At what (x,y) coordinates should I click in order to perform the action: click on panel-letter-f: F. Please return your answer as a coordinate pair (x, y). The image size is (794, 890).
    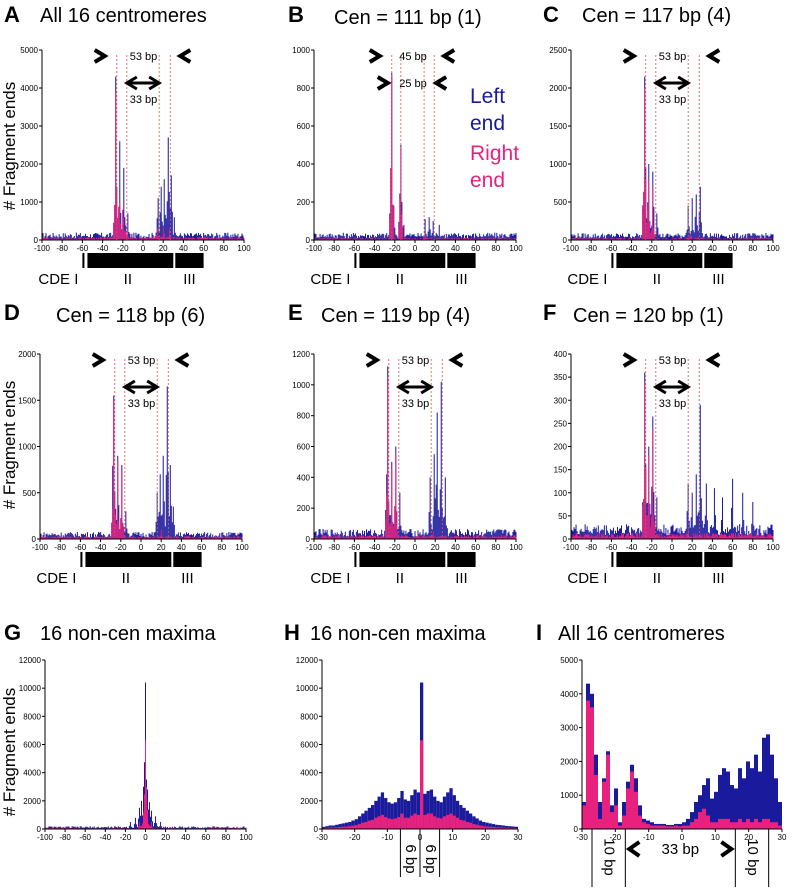
    Looking at the image, I should click on (549, 312).